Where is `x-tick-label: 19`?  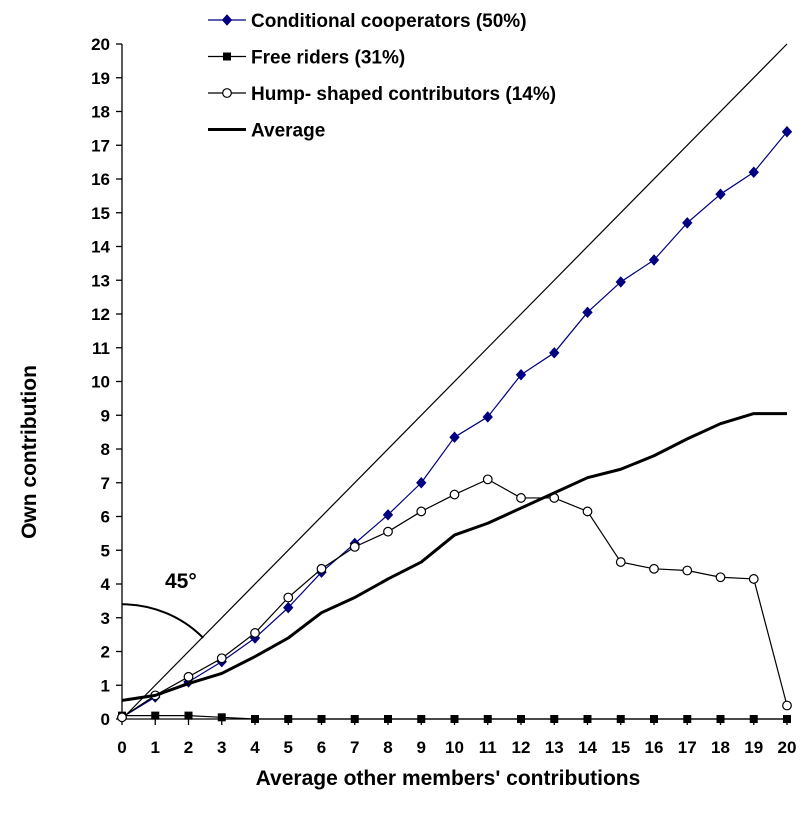 x-tick-label: 19 is located at coordinates (753, 747).